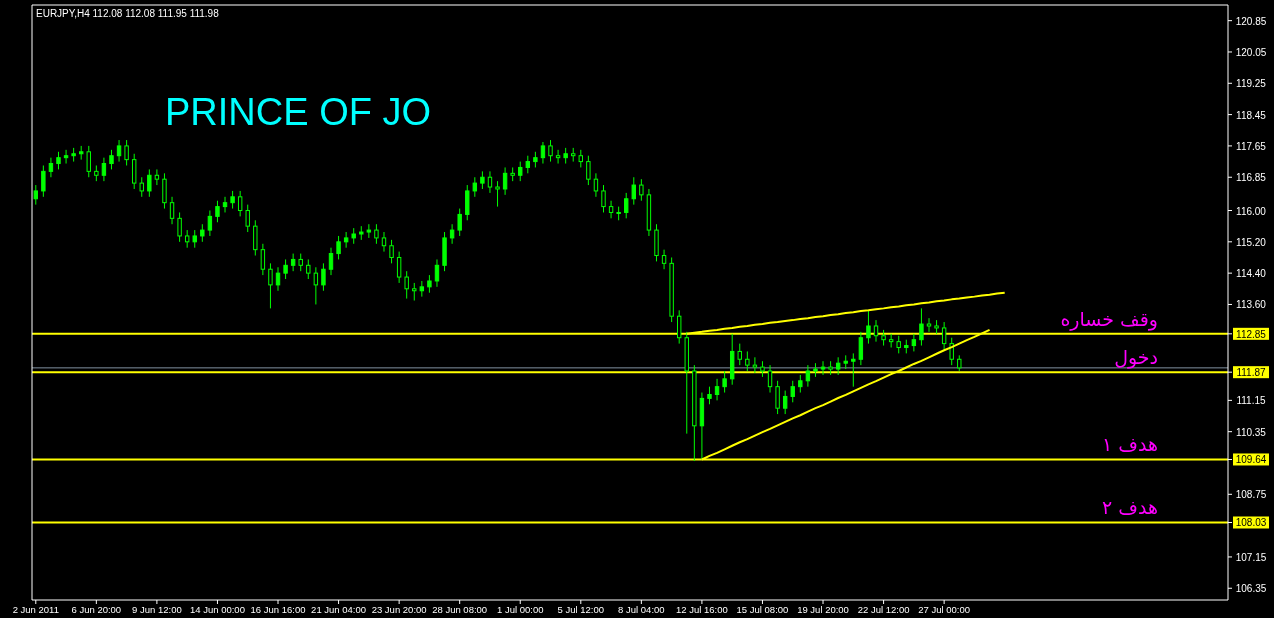 The width and height of the screenshot is (1274, 618). Describe the element at coordinates (581, 609) in the screenshot. I see `x-tick-label: 5 Jul 12:00` at that location.